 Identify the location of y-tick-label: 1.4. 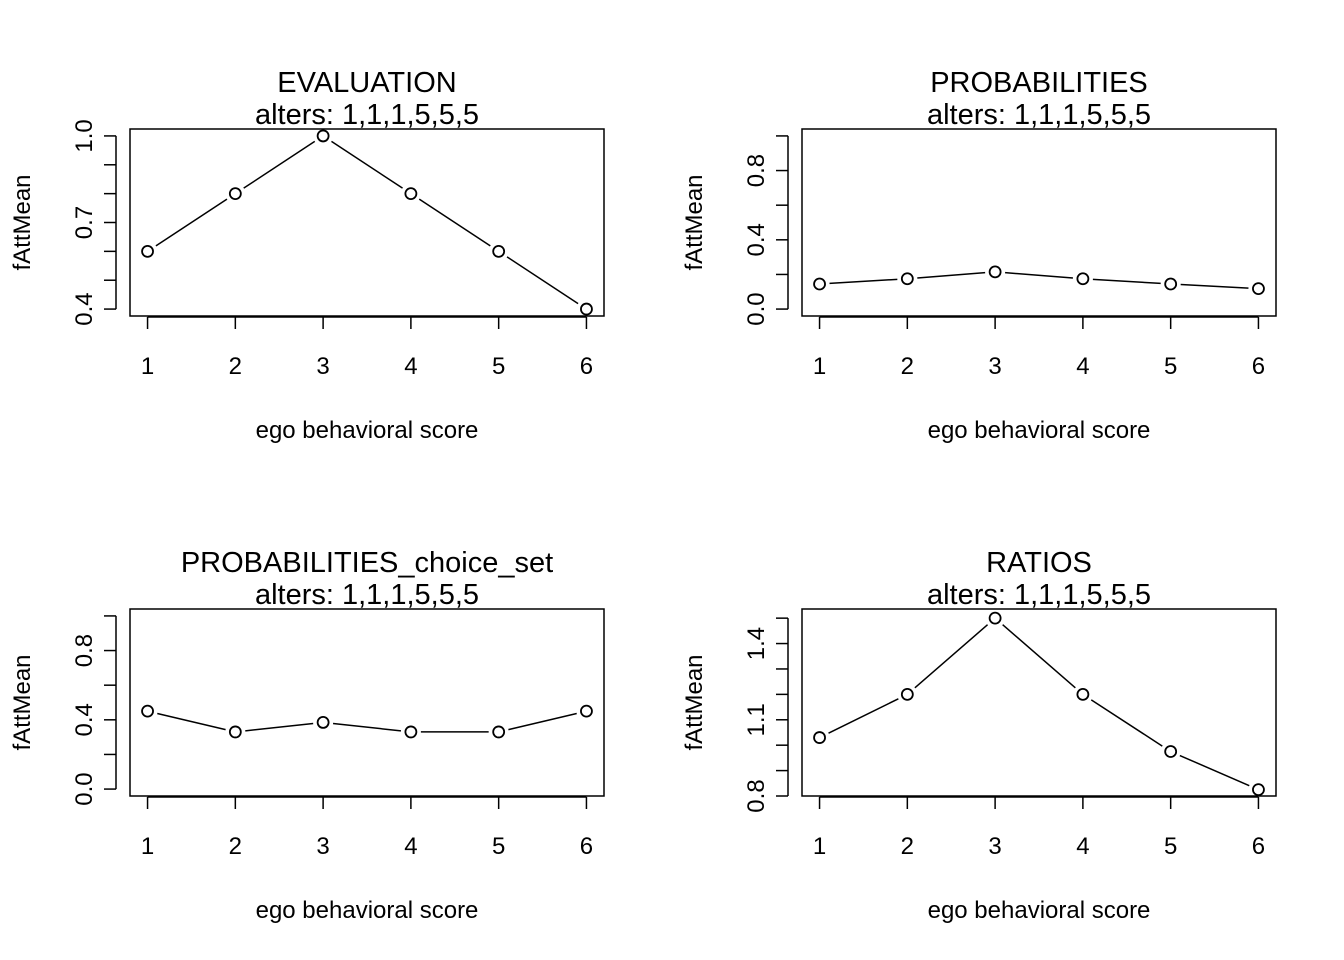
(756, 643).